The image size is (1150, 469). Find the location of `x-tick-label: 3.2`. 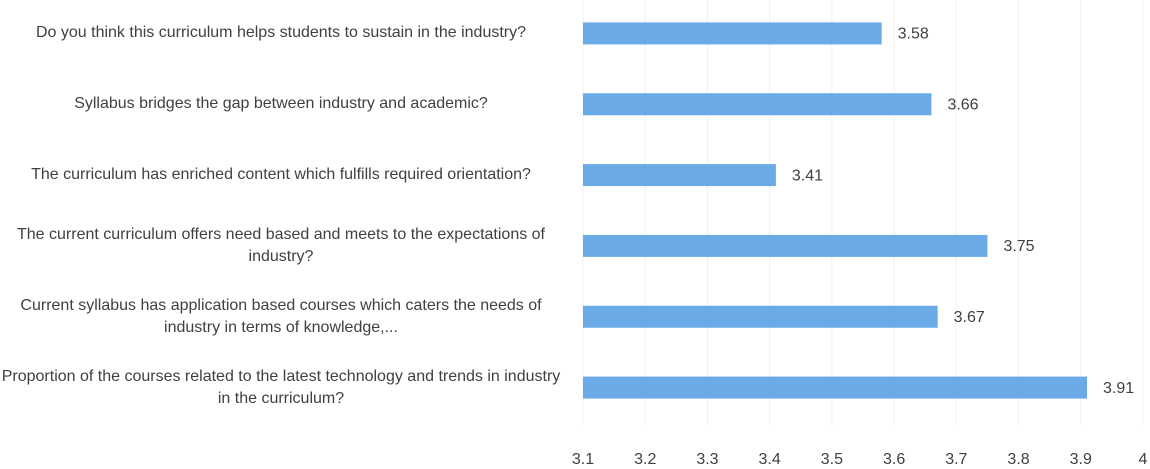

x-tick-label: 3.2 is located at coordinates (645, 459).